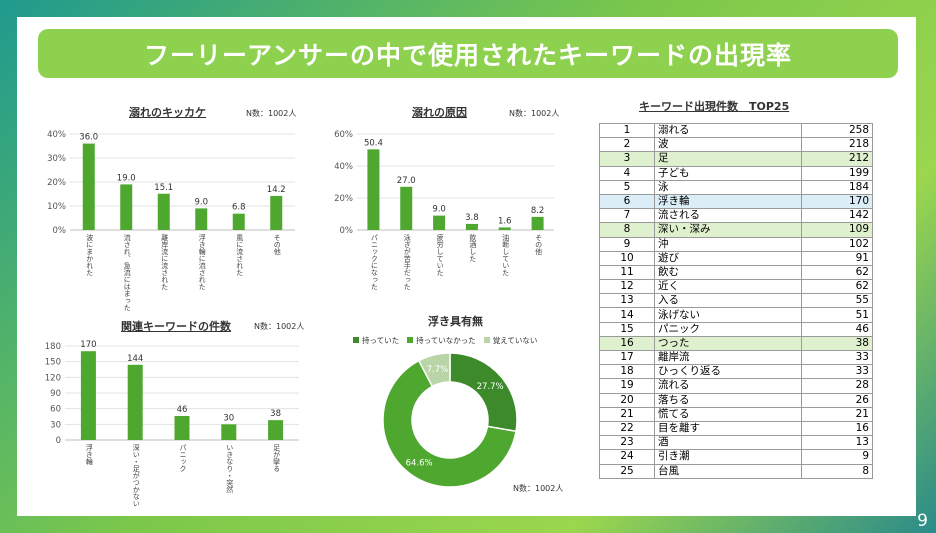 This screenshot has height=533, width=936. I want to click on chart1-n-label: N数：1002人, so click(271, 113).